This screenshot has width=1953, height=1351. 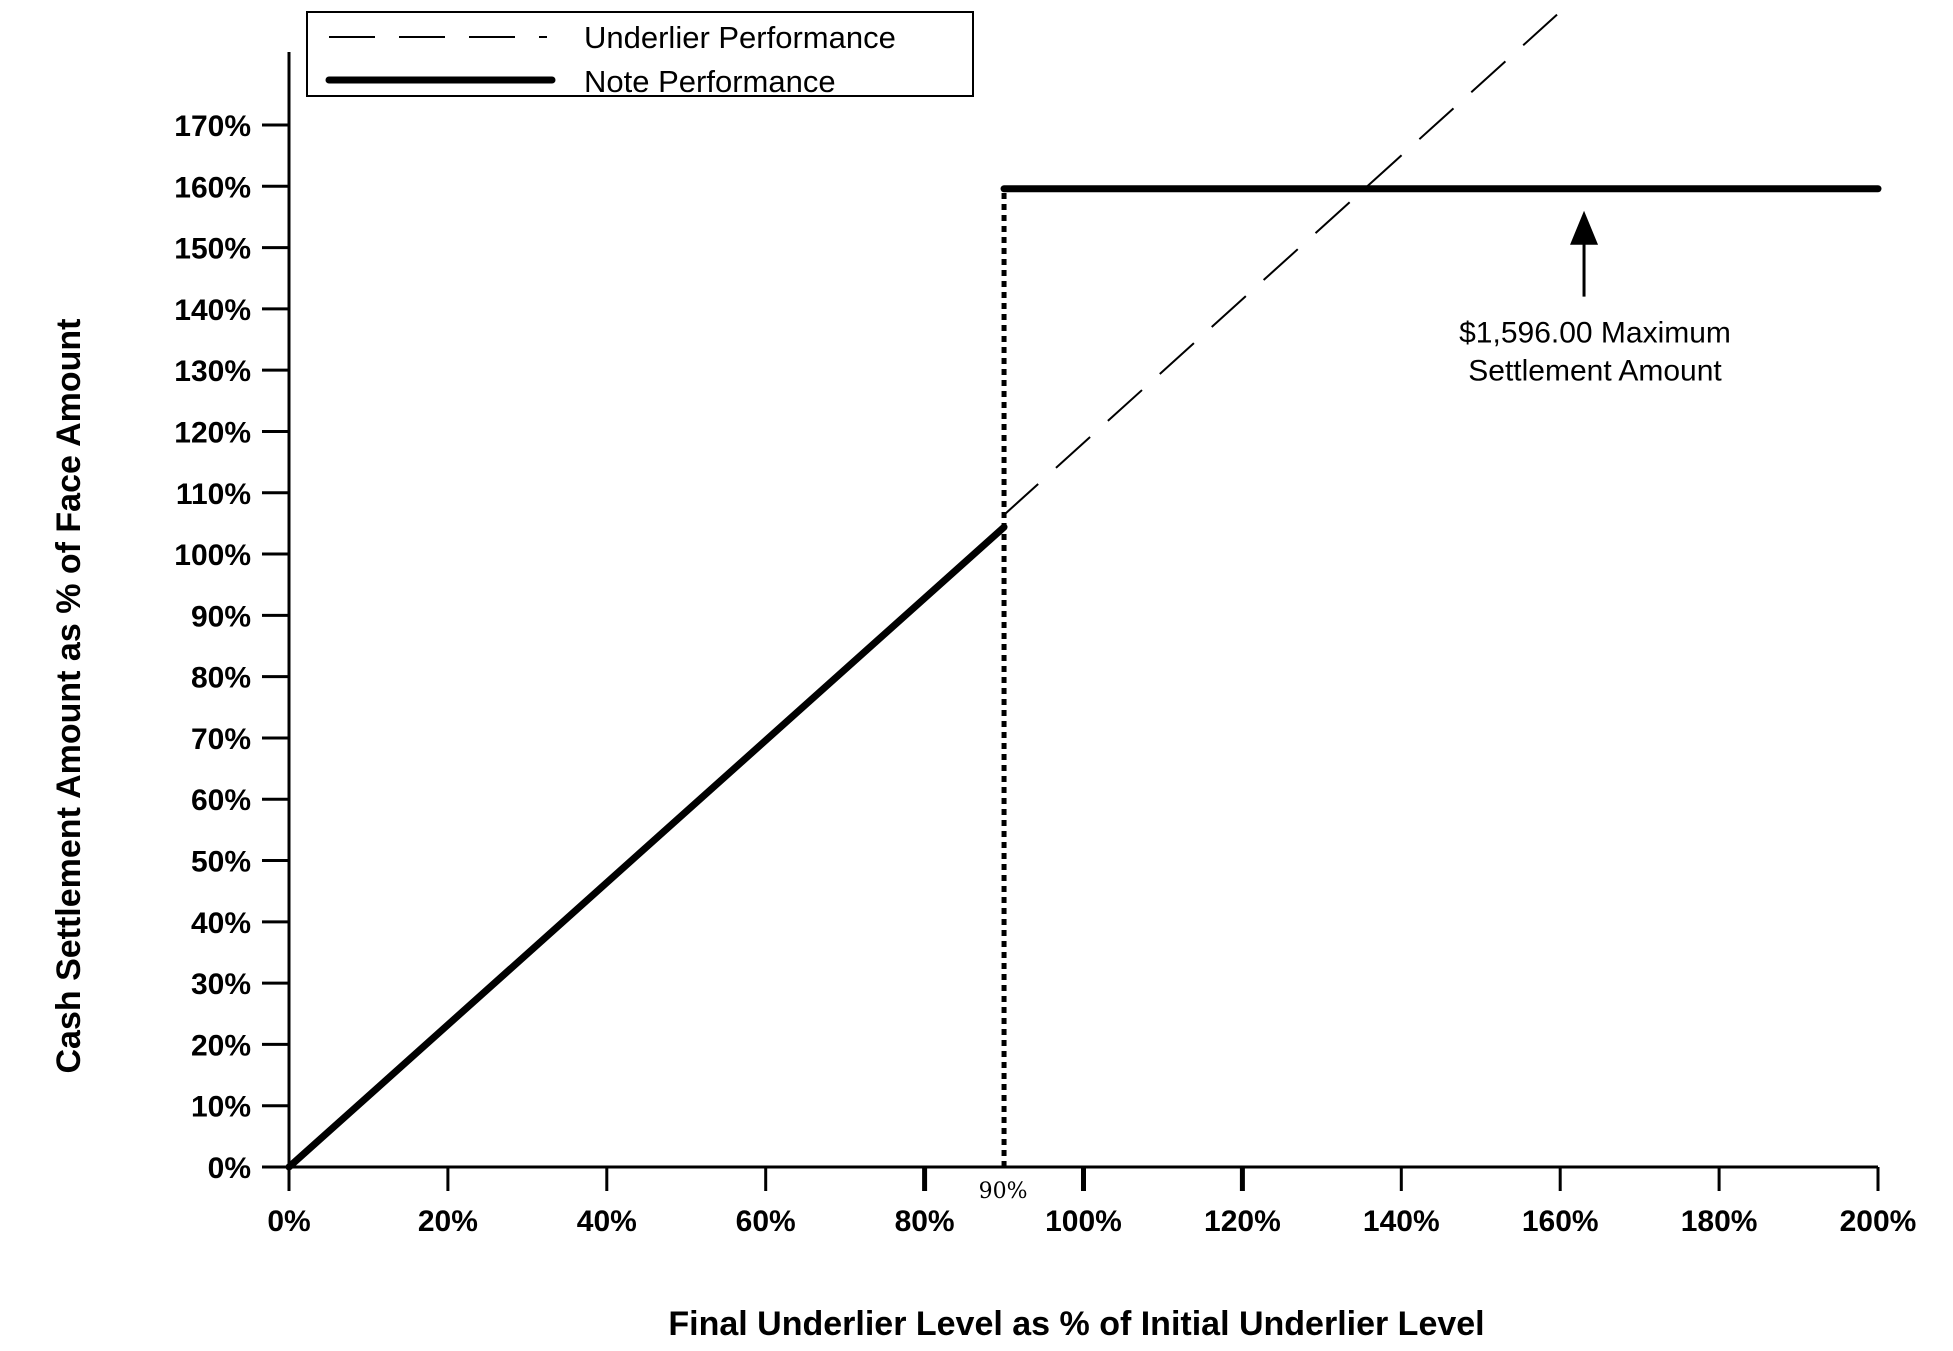 What do you see at coordinates (212, 126) in the screenshot?
I see `y-tick-label: 170%` at bounding box center [212, 126].